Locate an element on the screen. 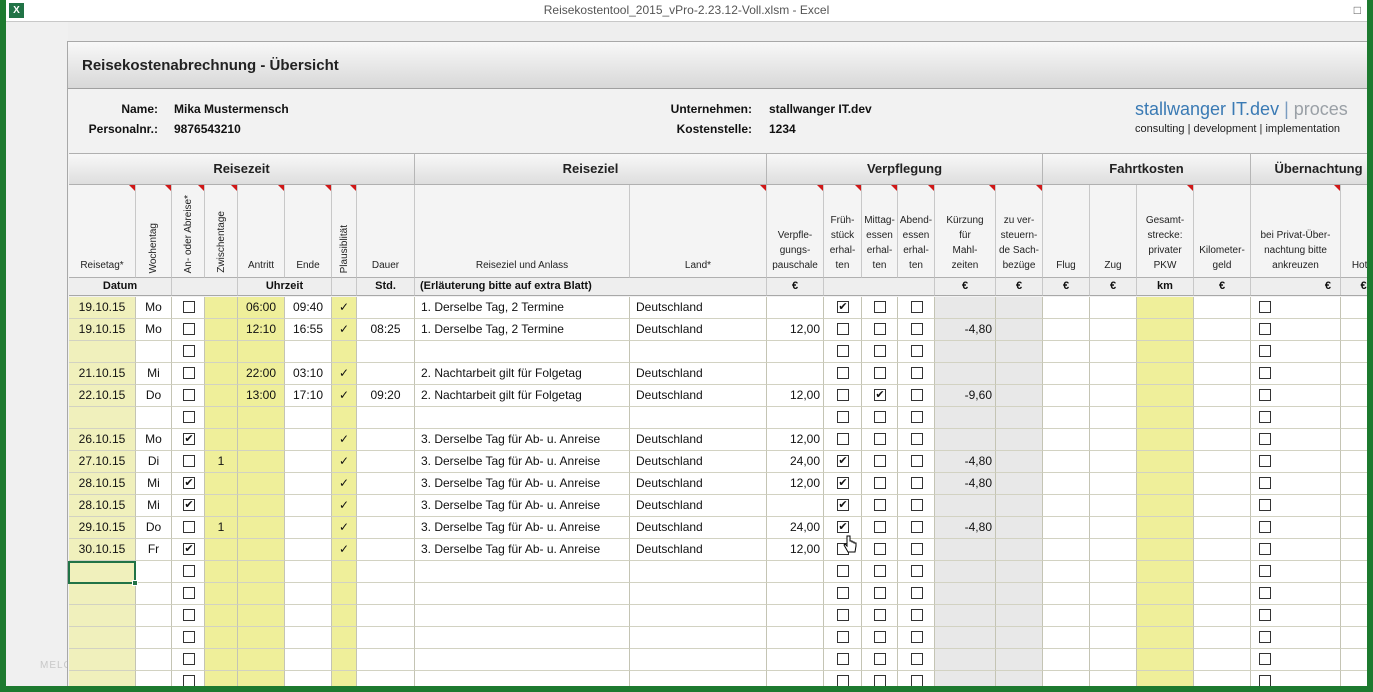 The height and width of the screenshot is (692, 1373). cell-wochentag: Mi is located at coordinates (154, 484).